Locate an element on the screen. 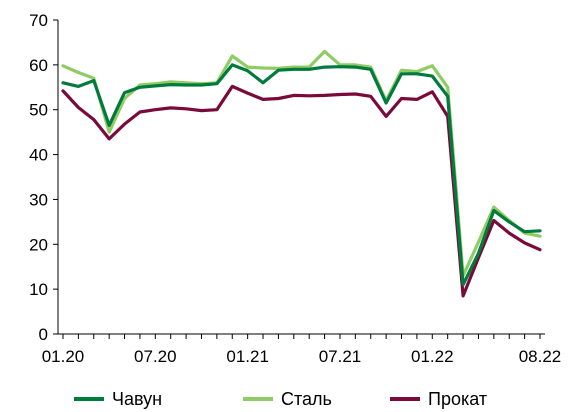  legend-label: Прокат is located at coordinates (458, 398).